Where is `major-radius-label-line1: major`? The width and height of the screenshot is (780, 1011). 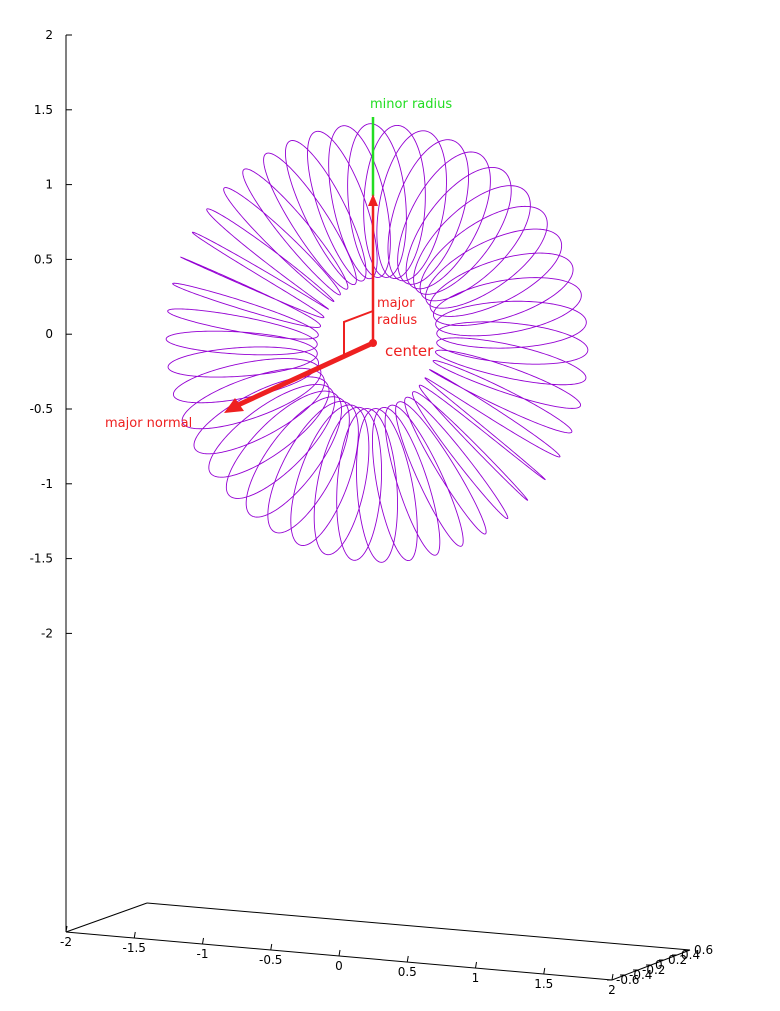 major-radius-label-line1: major is located at coordinates (396, 303).